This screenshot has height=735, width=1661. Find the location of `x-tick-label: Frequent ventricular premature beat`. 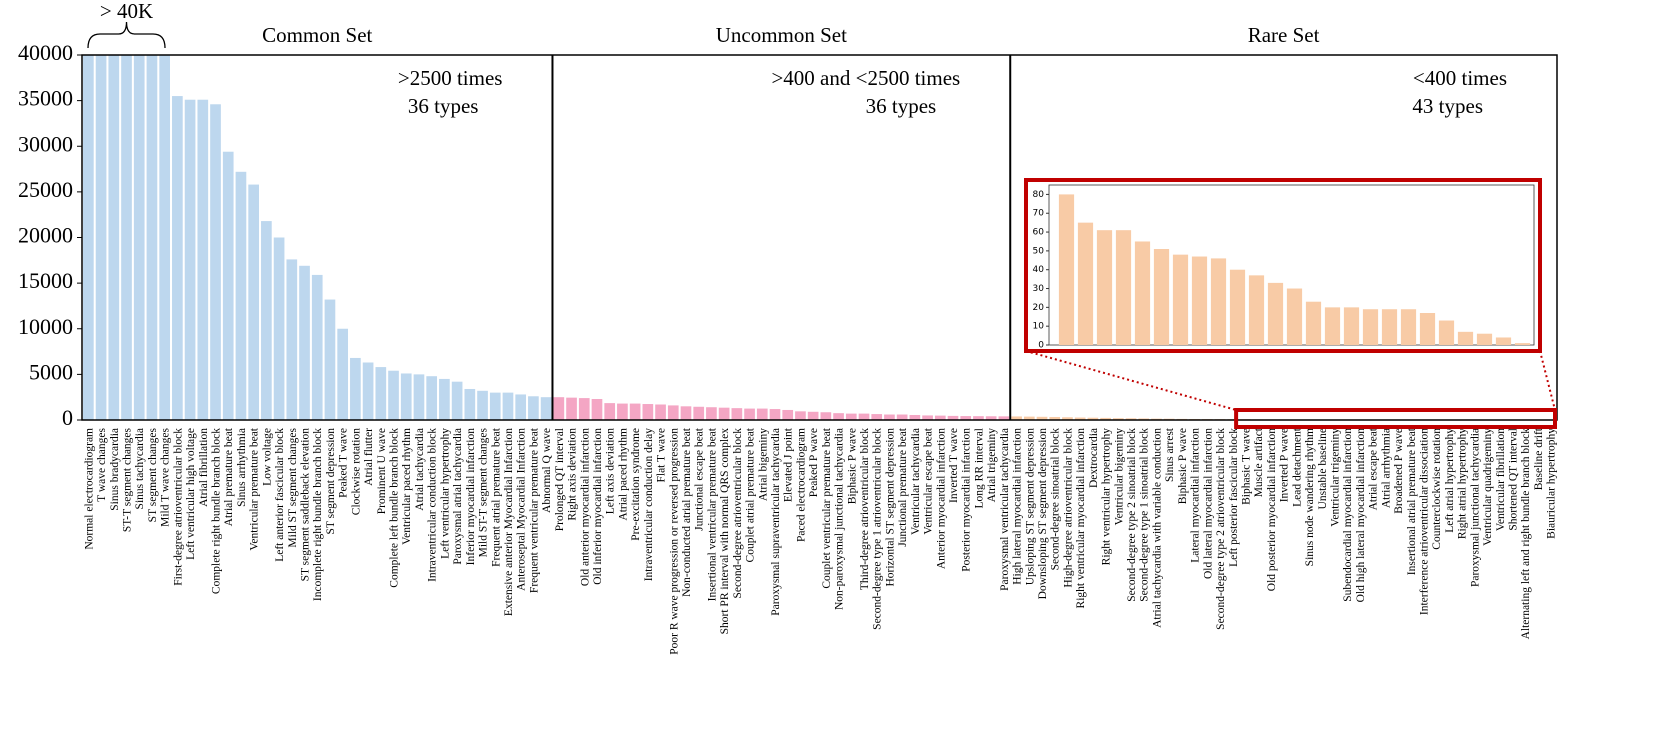

x-tick-label: Frequent ventricular premature beat is located at coordinates (534, 510).